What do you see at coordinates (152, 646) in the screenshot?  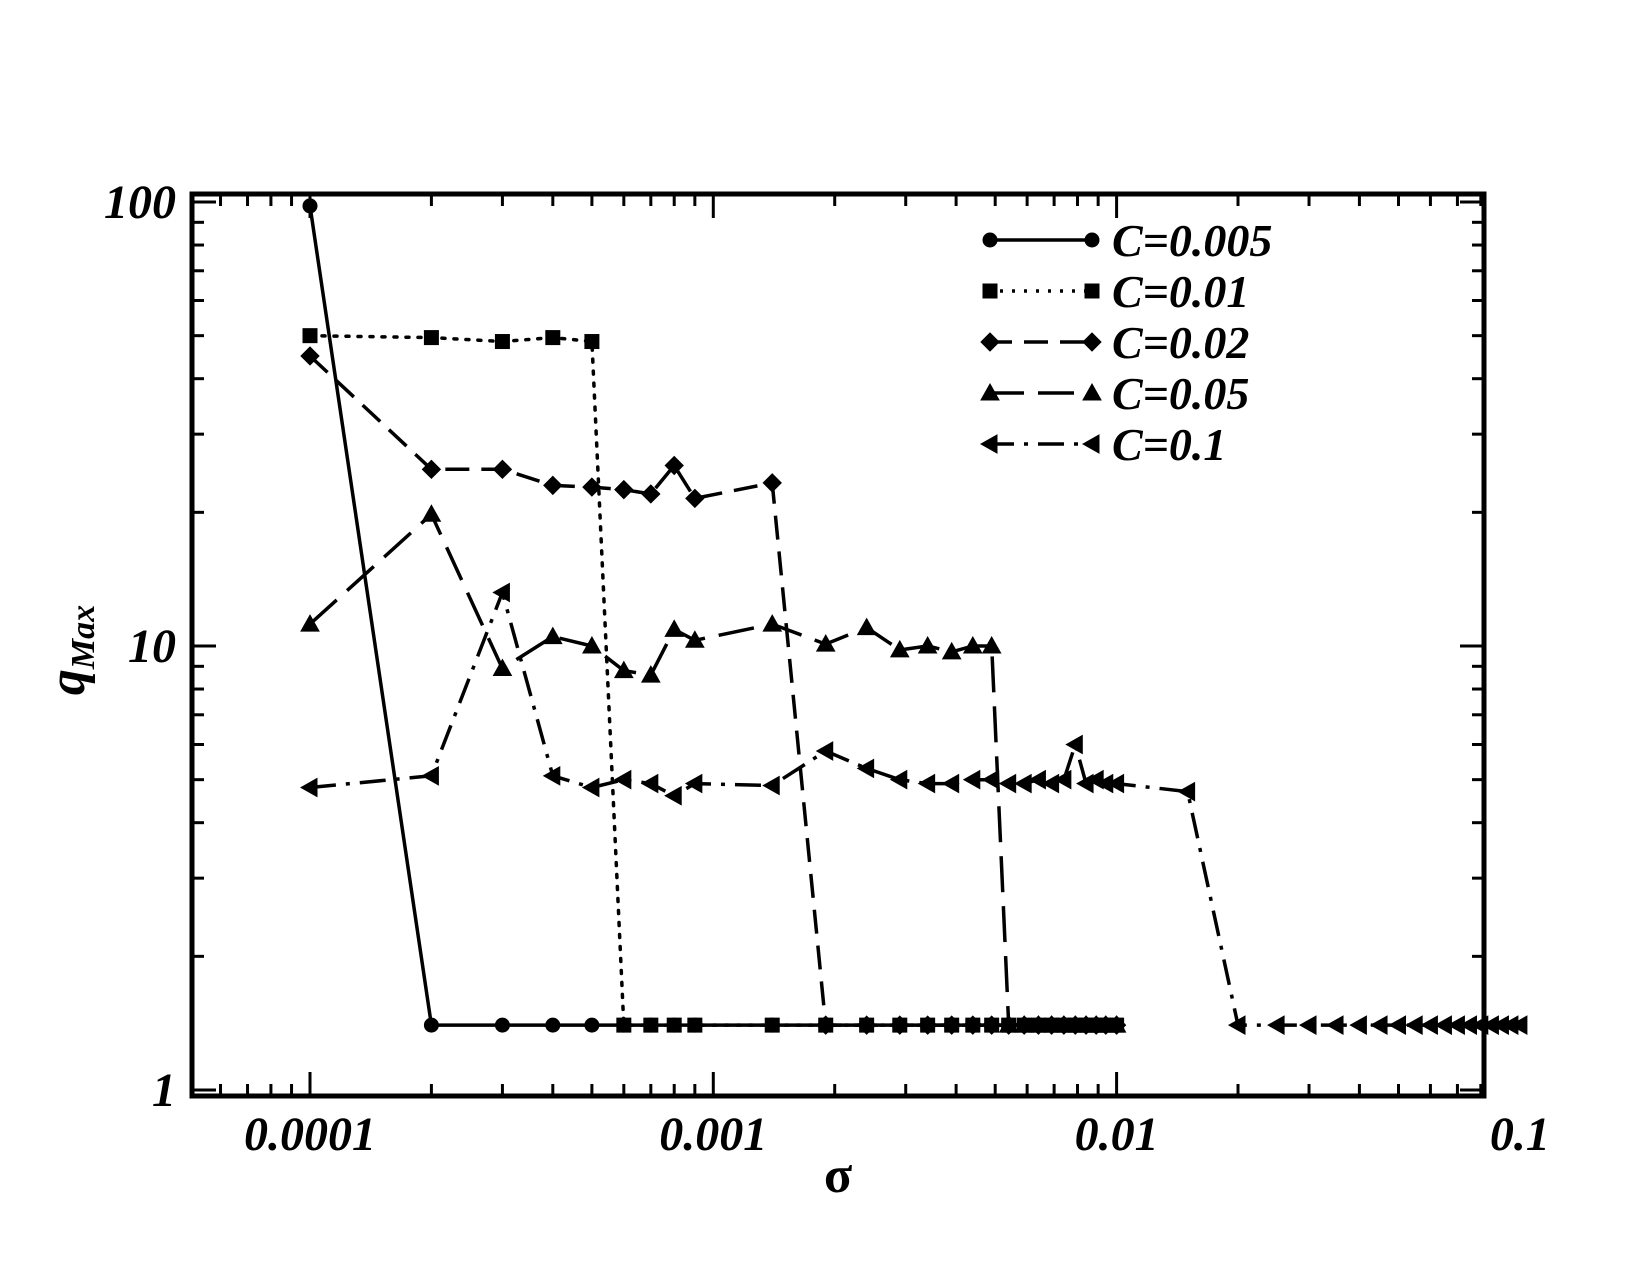 I see `y-tick-label: 10` at bounding box center [152, 646].